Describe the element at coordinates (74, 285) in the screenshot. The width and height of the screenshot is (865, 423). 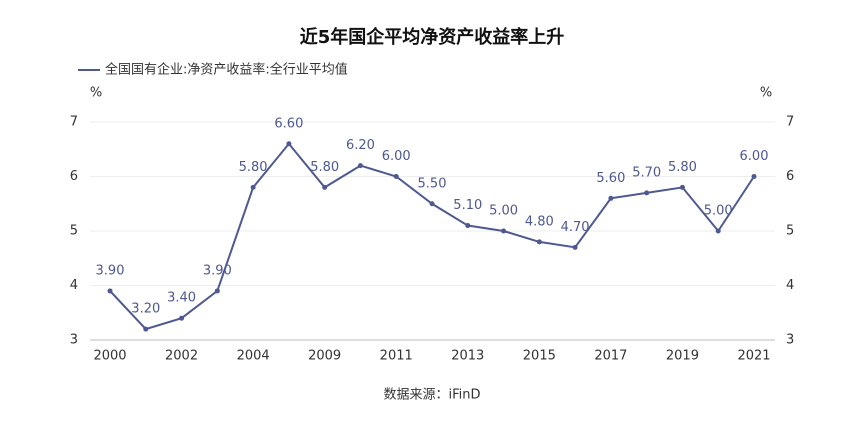
I see `y-tick-label: 4` at that location.